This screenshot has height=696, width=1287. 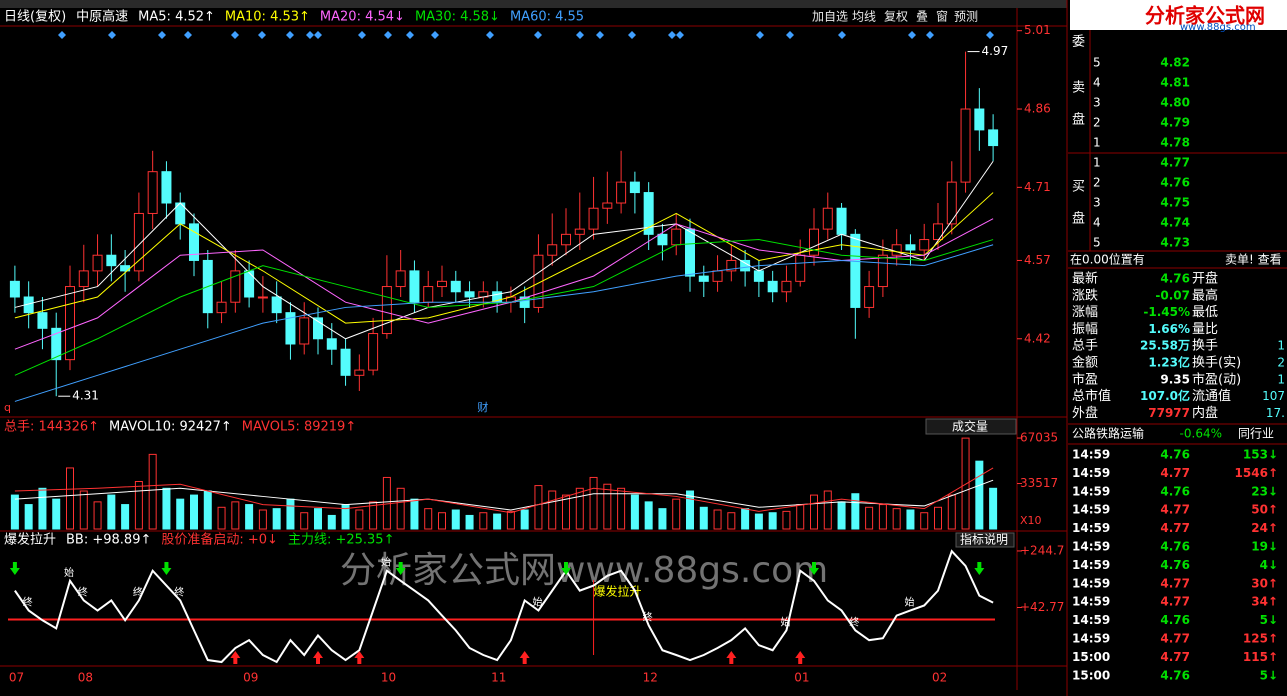 What do you see at coordinates (1273, 396) in the screenshot?
I see `quote-value2: 107` at bounding box center [1273, 396].